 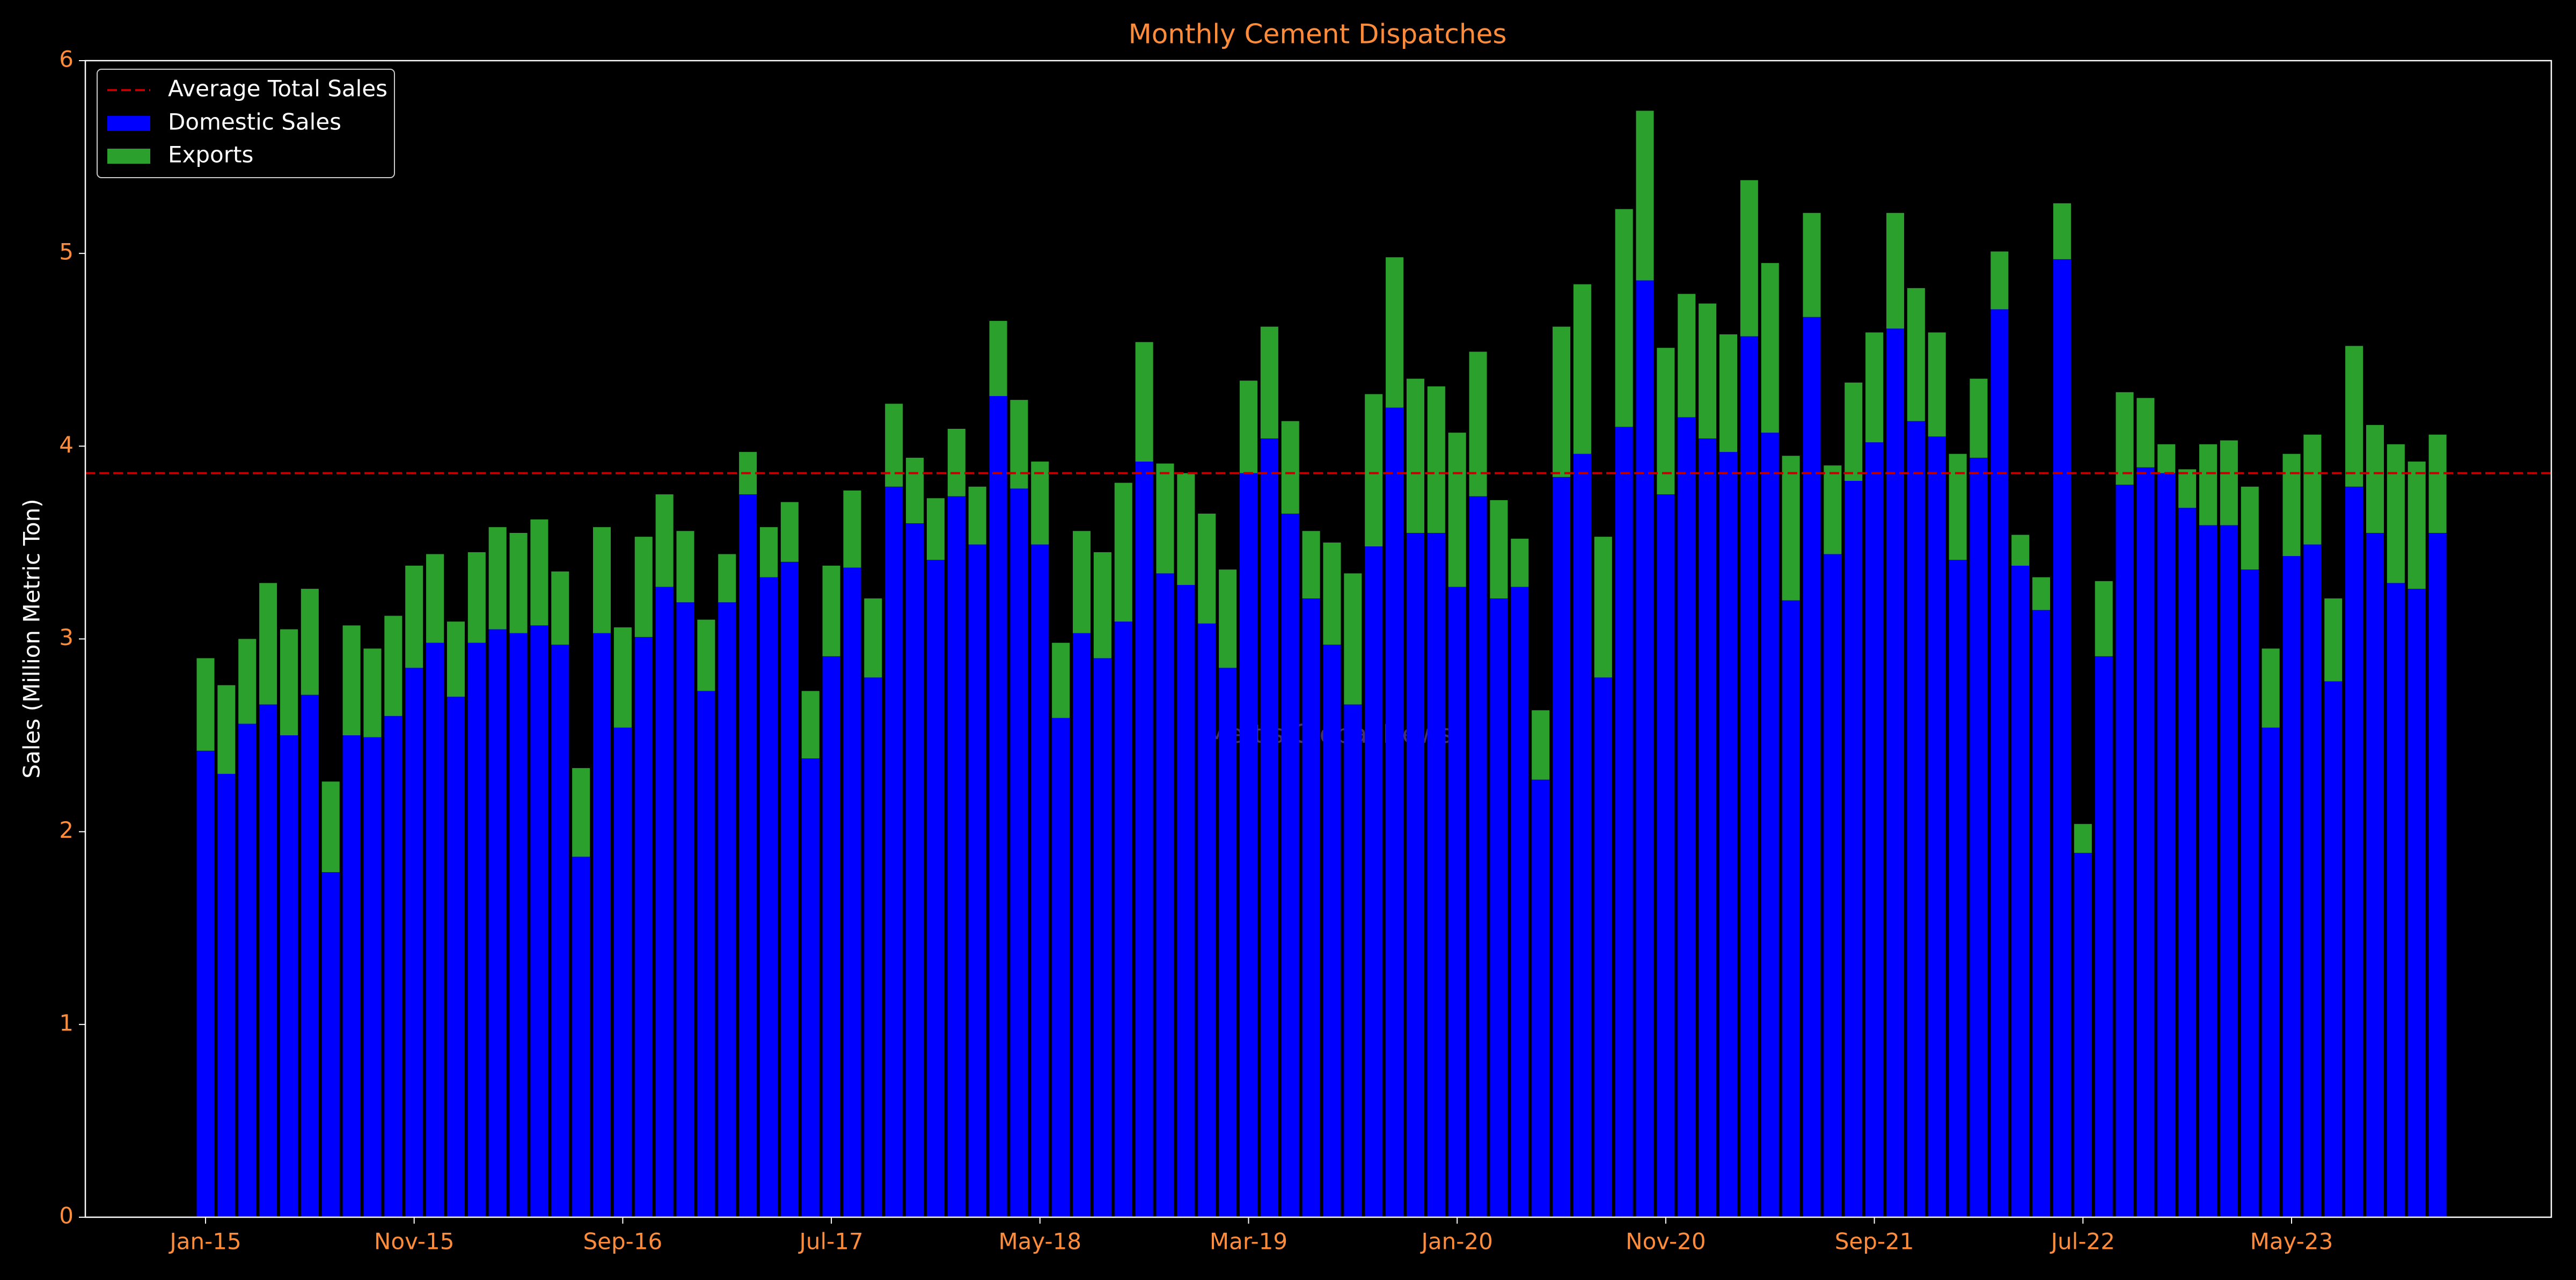 I want to click on x-tick-label: May-23, so click(x=2291, y=1241).